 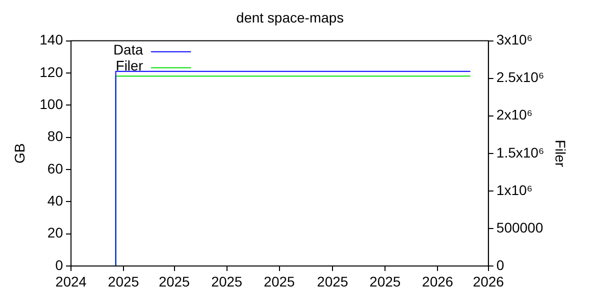 I want to click on y2-tick-label: 2.5x10⁶, so click(x=520, y=77).